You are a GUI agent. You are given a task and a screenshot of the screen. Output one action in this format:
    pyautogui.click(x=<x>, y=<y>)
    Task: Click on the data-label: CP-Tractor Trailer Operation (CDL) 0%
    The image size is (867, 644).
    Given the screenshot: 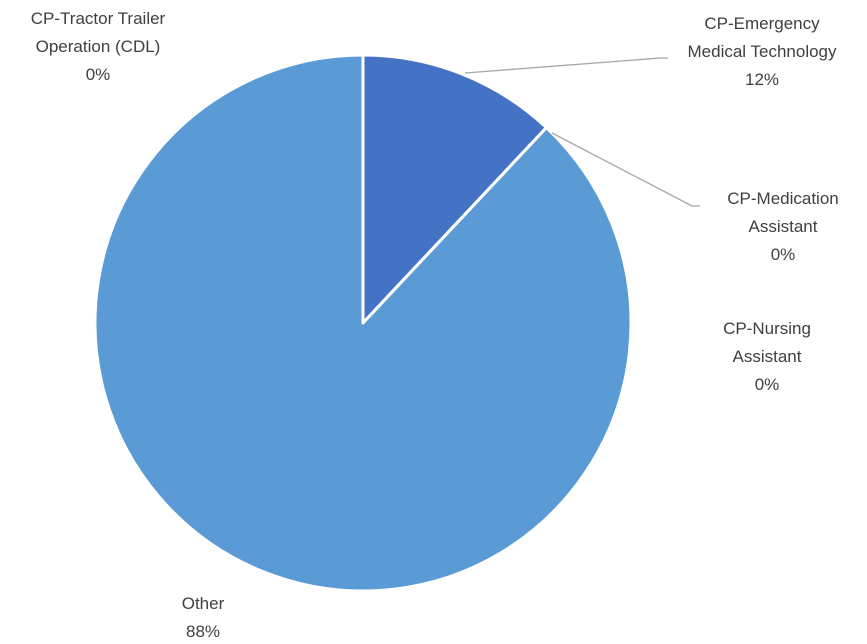 What is the action you would take?
    pyautogui.click(x=98, y=47)
    